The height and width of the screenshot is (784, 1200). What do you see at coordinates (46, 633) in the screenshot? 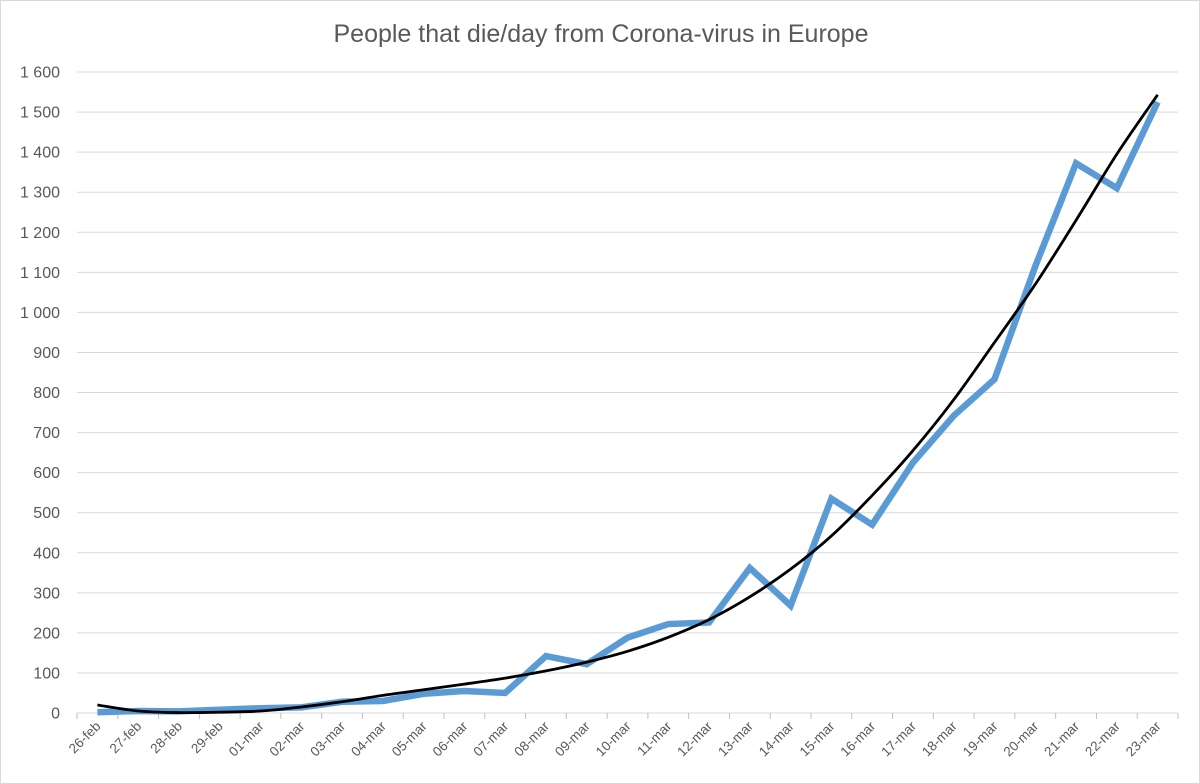
I see `y-tick-label: 200` at bounding box center [46, 633].